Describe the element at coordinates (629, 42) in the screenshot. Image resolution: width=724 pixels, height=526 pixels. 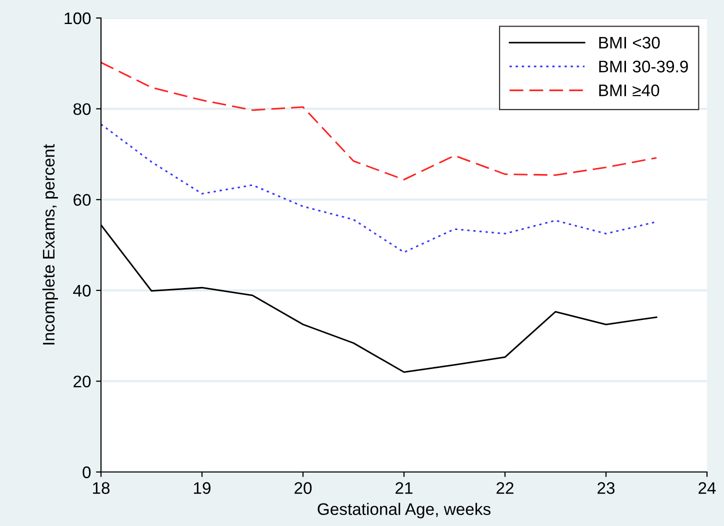
I see `legend-label: BMI <30` at that location.